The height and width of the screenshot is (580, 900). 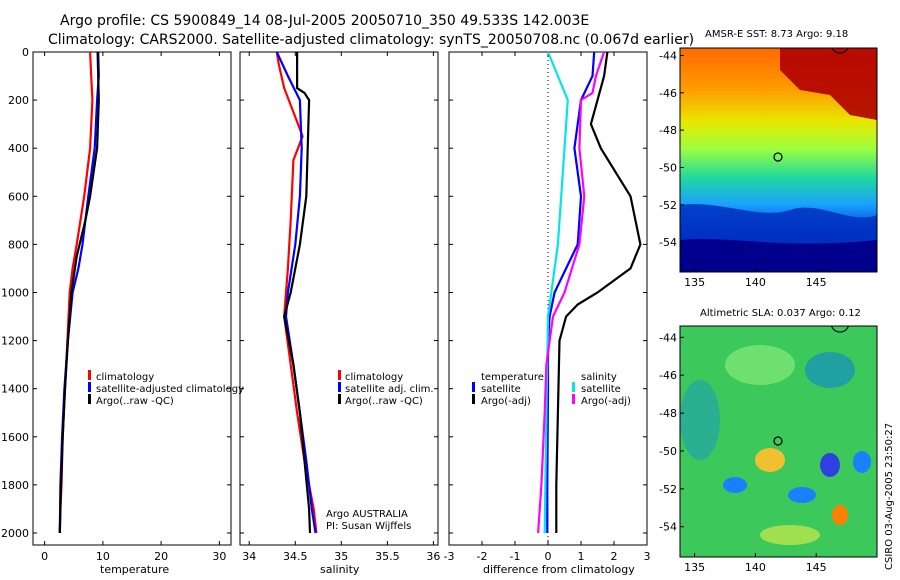 What do you see at coordinates (170, 389) in the screenshot?
I see `legend-label-satellite: satellite-adjusted climatology` at bounding box center [170, 389].